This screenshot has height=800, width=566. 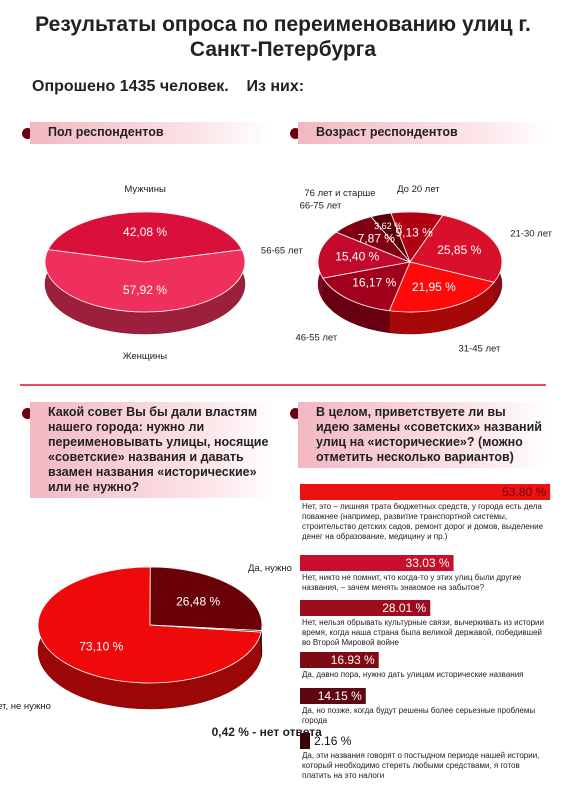 What do you see at coordinates (333, 741) in the screenshot?
I see `value-label: 2.16 %` at bounding box center [333, 741].